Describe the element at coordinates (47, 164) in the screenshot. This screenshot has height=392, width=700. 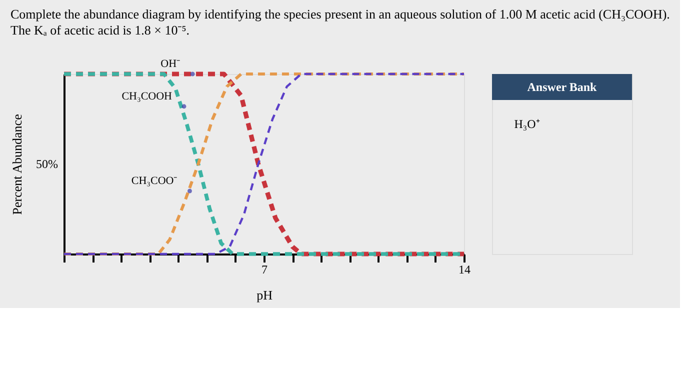
I see `text: 50%` at that location.